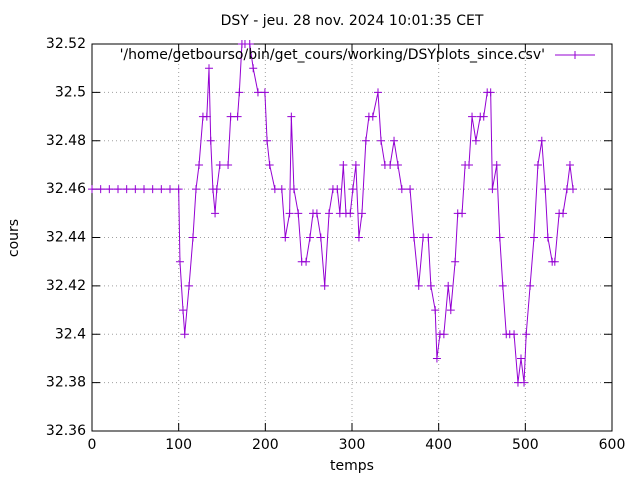  What do you see at coordinates (438, 445) in the screenshot?
I see `x-tick-label: 400` at bounding box center [438, 445].